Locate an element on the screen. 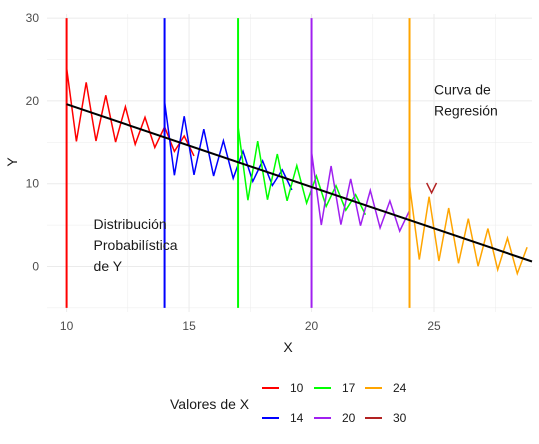 The image size is (539, 444). distribution-annotation-line: Distribución is located at coordinates (130, 224).